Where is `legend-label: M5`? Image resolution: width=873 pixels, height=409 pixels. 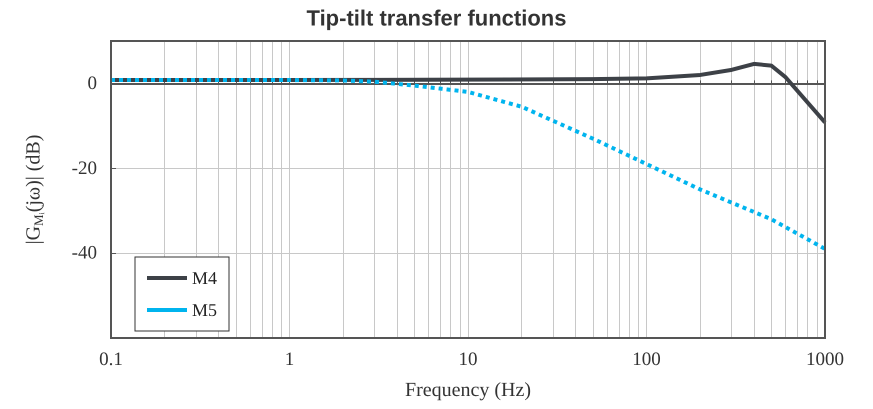 legend-label: M5 is located at coordinates (205, 310).